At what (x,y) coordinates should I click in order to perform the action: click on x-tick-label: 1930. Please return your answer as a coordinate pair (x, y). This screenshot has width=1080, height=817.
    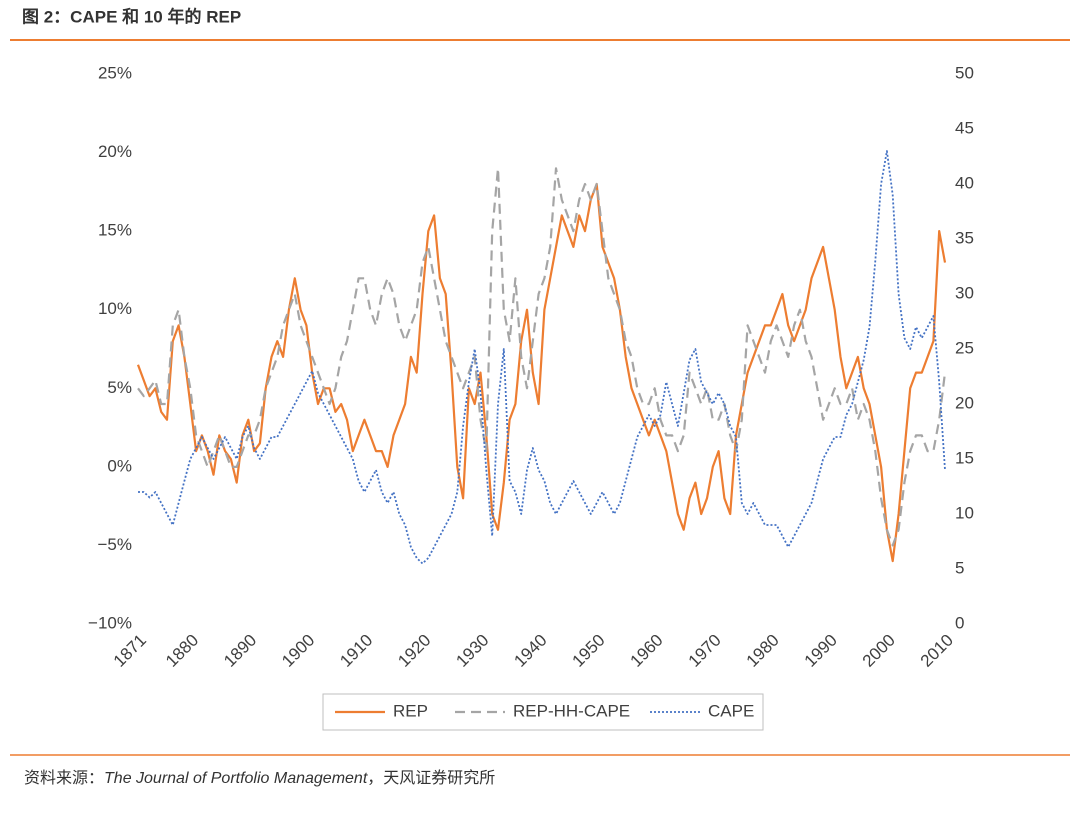
    Looking at the image, I should click on (472, 651).